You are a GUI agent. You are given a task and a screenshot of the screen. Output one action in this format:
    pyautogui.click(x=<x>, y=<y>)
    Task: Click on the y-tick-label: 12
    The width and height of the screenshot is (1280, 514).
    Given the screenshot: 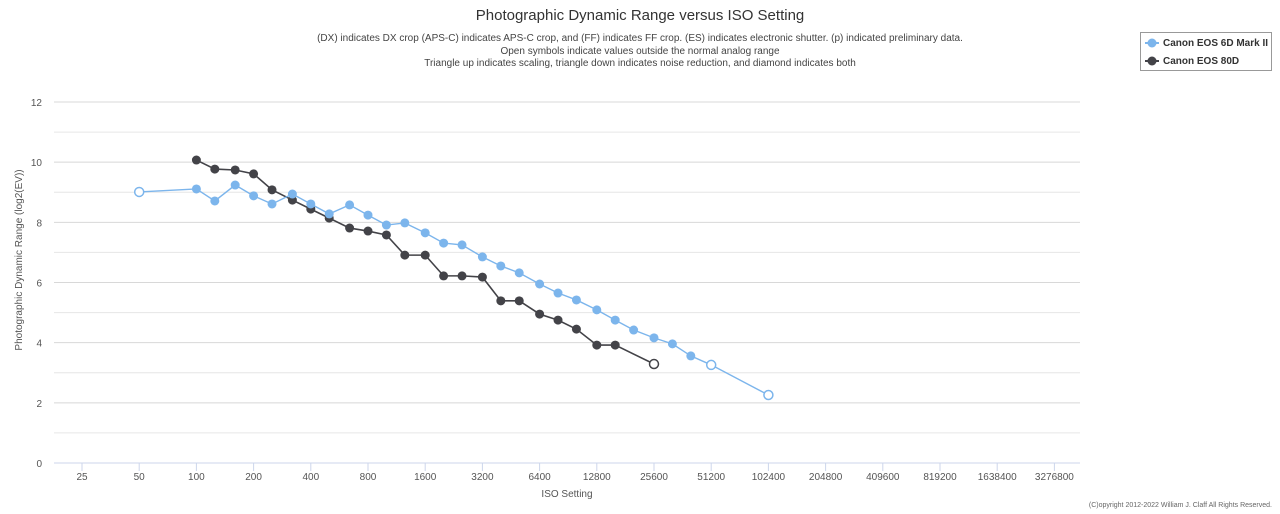 What is the action you would take?
    pyautogui.click(x=37, y=103)
    